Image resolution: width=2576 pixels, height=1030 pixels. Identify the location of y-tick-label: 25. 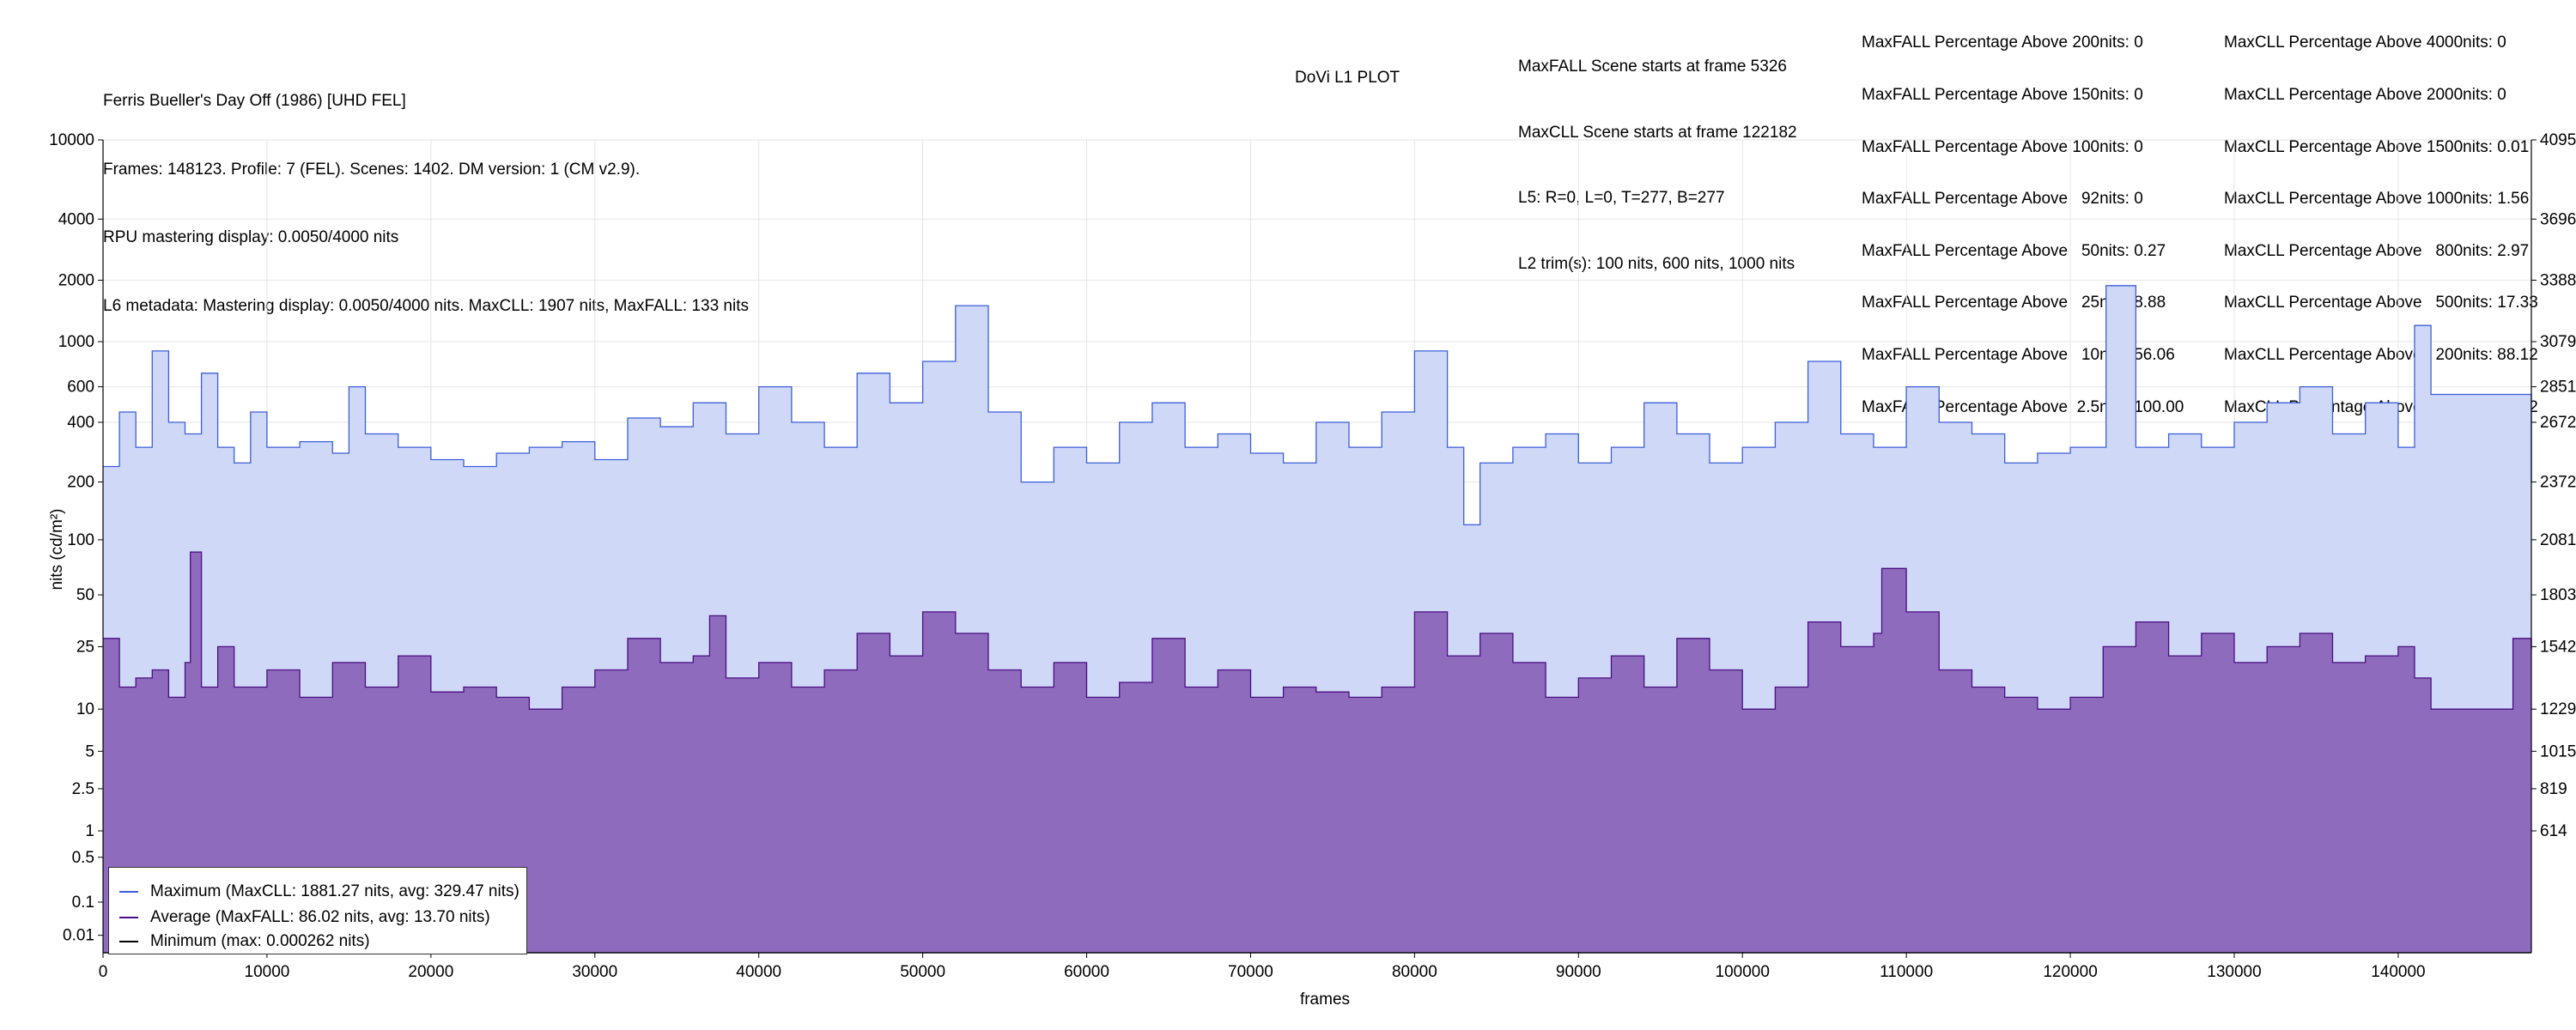
(85, 647).